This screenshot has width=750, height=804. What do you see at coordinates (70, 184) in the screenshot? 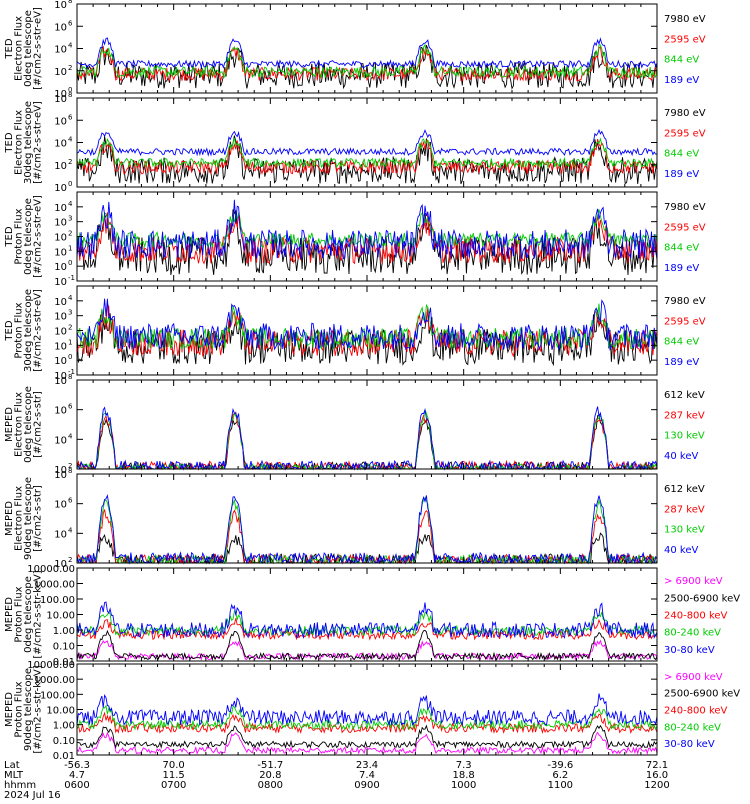
I see `y-tick-exponent-2-1: 0` at bounding box center [70, 184].